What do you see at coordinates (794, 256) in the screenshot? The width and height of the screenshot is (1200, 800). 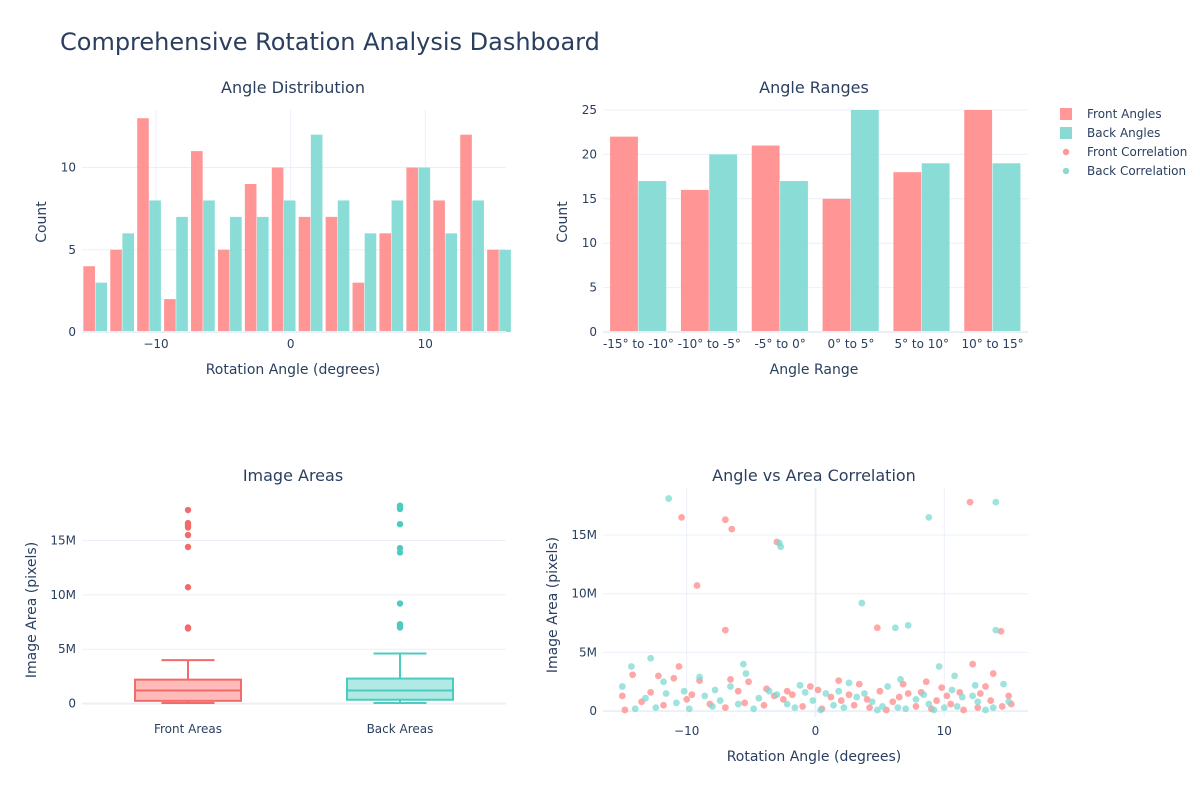 I see `back-range-bar` at bounding box center [794, 256].